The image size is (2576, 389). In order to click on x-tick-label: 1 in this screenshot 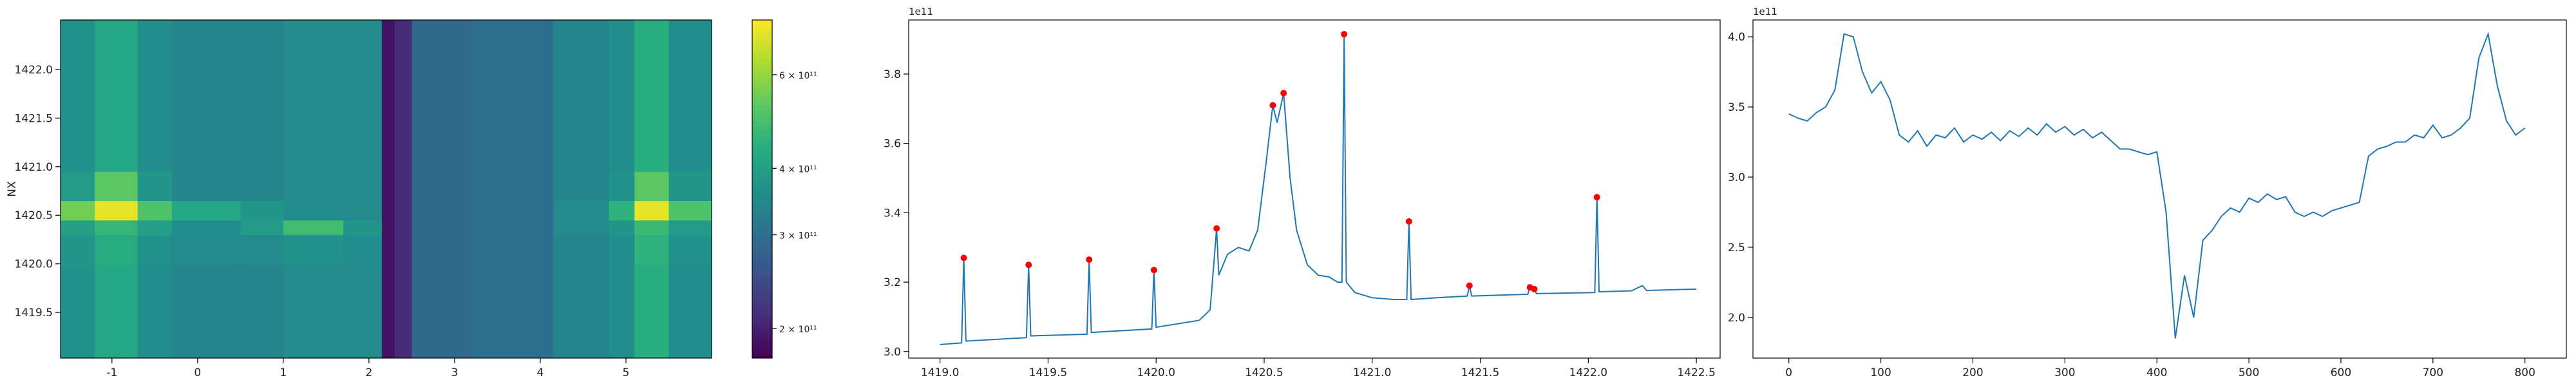, I will do `click(283, 373)`.